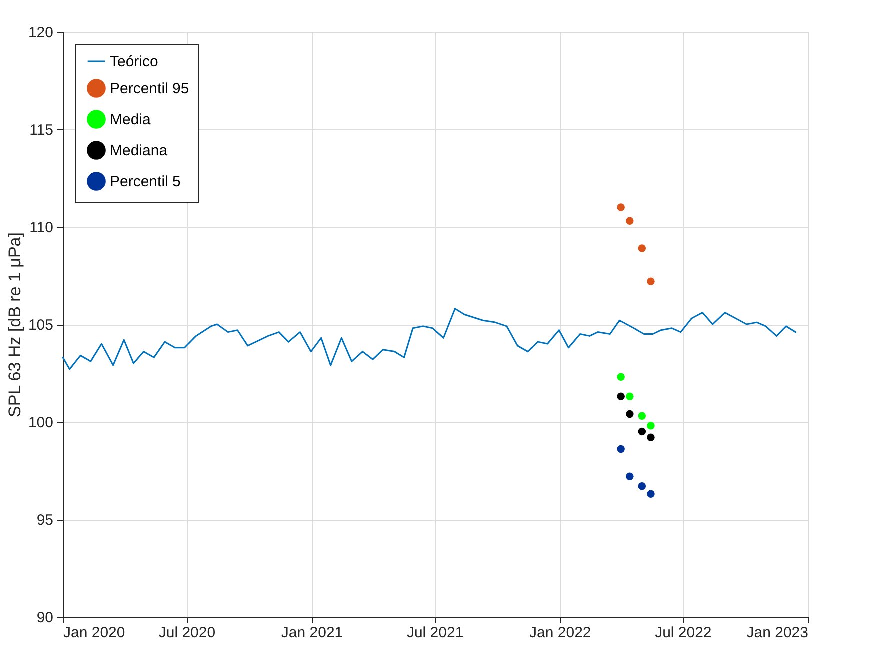  Describe the element at coordinates (131, 120) in the screenshot. I see `legend-label: Media` at that location.